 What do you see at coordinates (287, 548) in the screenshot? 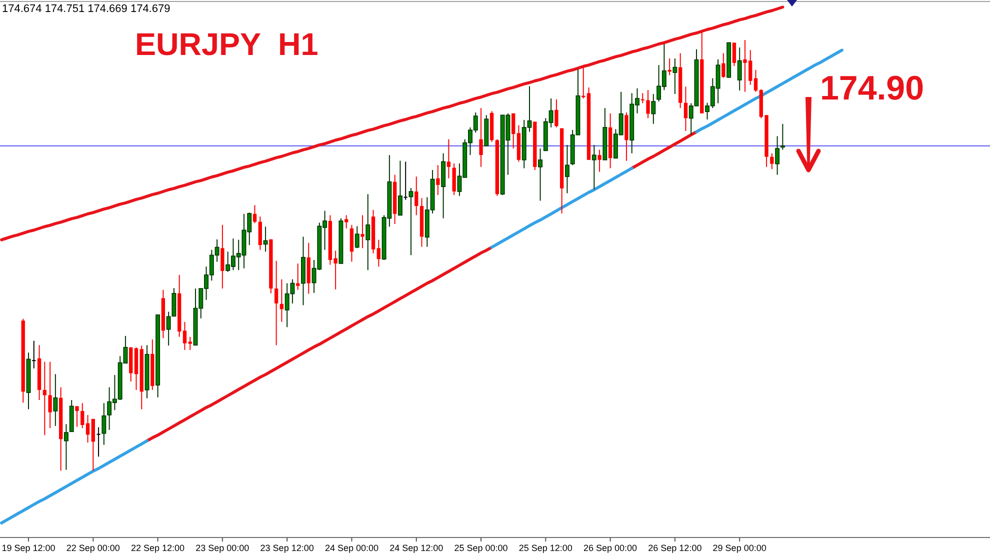
I see `x-tick-label: 23 Sep 12:00` at bounding box center [287, 548].